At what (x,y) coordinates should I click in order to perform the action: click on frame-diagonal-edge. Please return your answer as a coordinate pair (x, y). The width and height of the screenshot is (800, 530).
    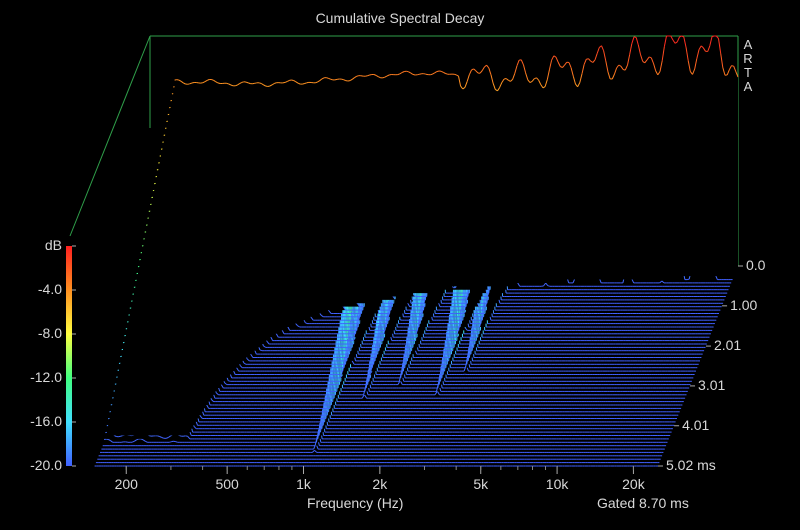
    Looking at the image, I should click on (110, 136).